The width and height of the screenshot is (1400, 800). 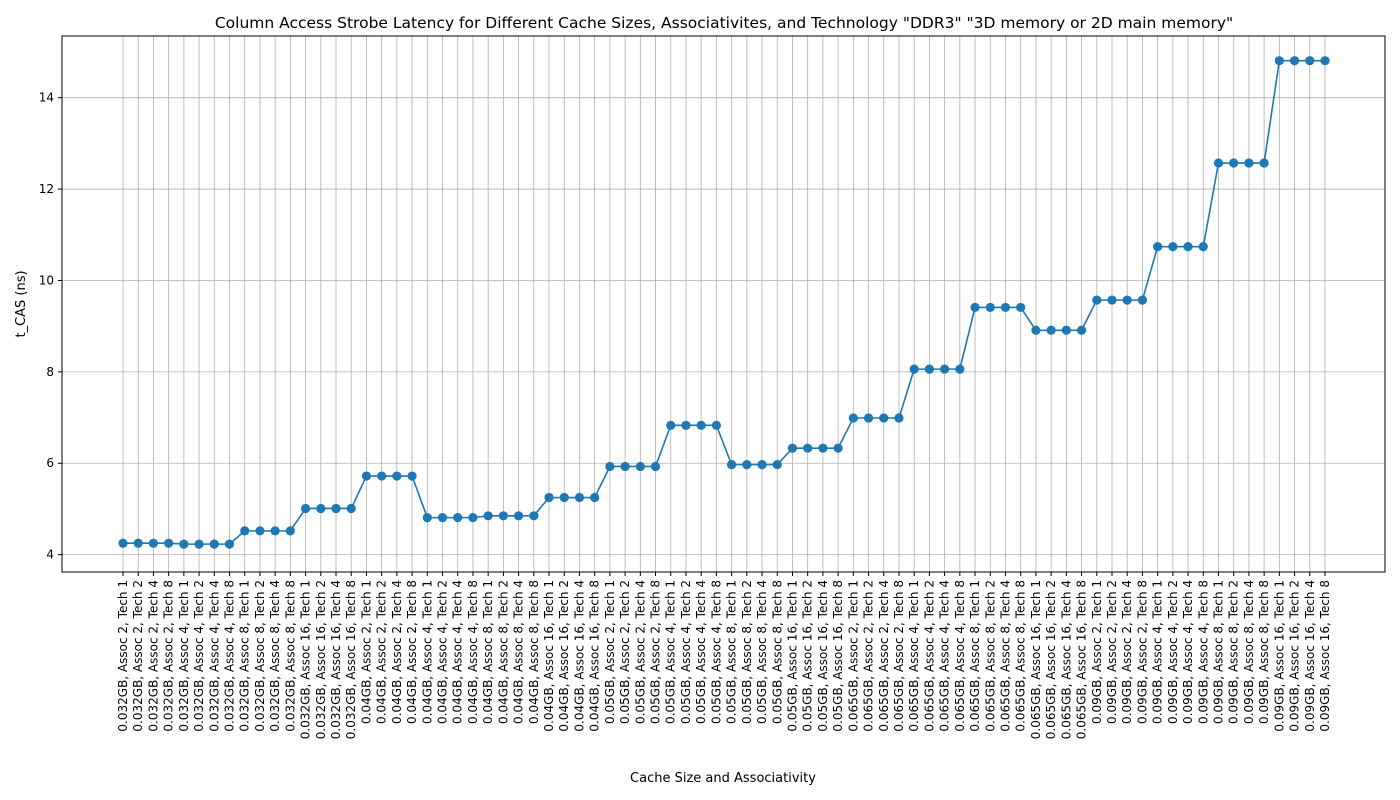 What do you see at coordinates (1142, 652) in the screenshot?
I see `x-tick-label: 0.09GB, Assoc 2, Tech 8` at bounding box center [1142, 652].